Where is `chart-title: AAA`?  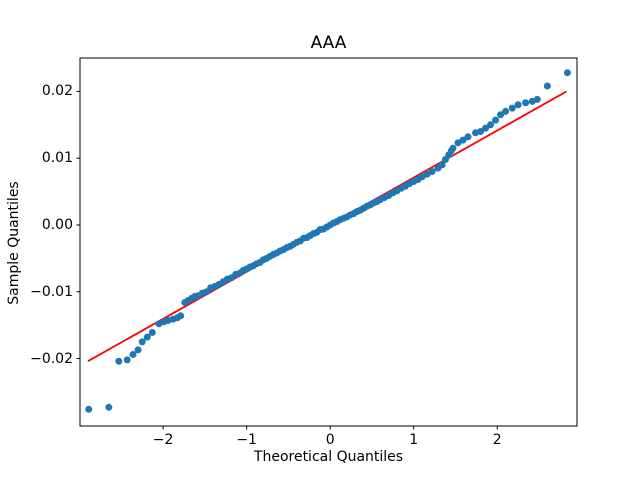
chart-title: AAA is located at coordinates (328, 43).